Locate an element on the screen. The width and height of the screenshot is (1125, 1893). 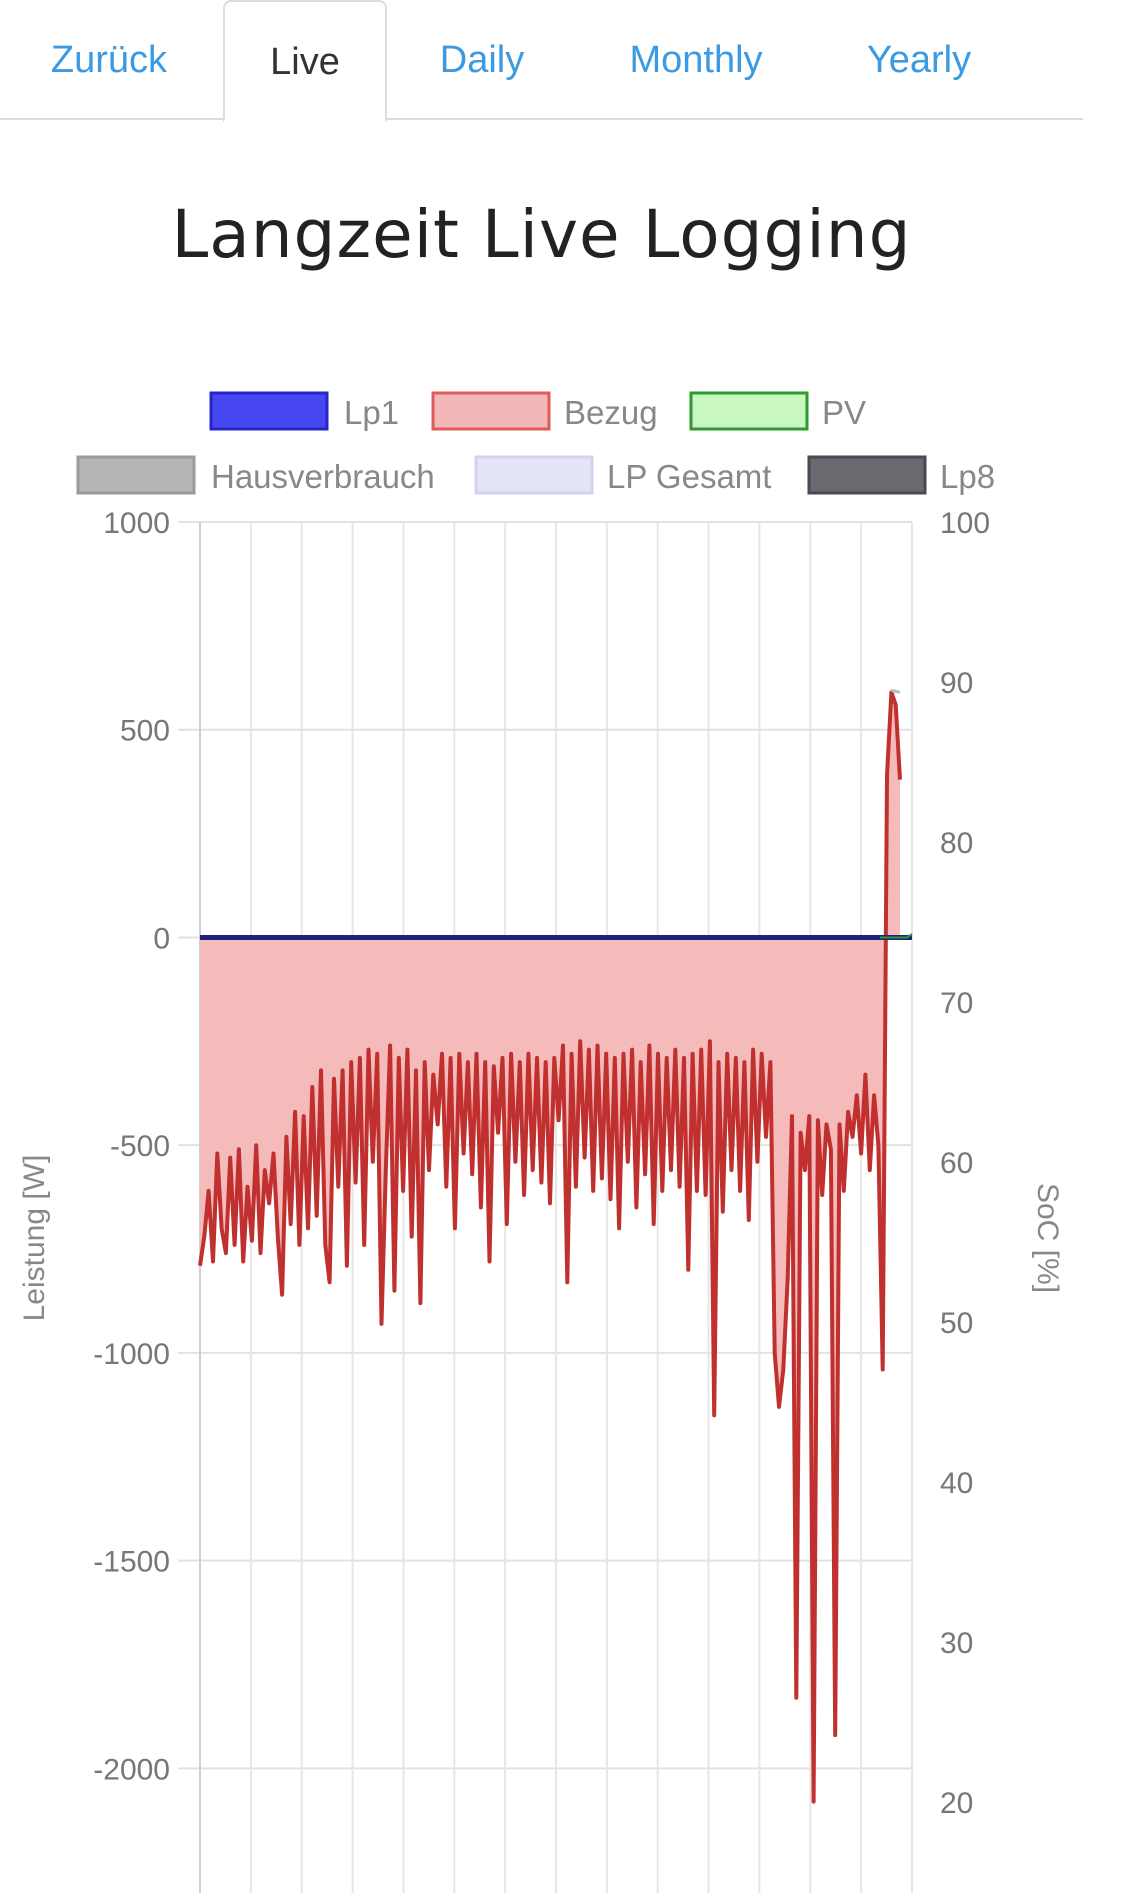
tab-daily: Daily is located at coordinates (482, 60).